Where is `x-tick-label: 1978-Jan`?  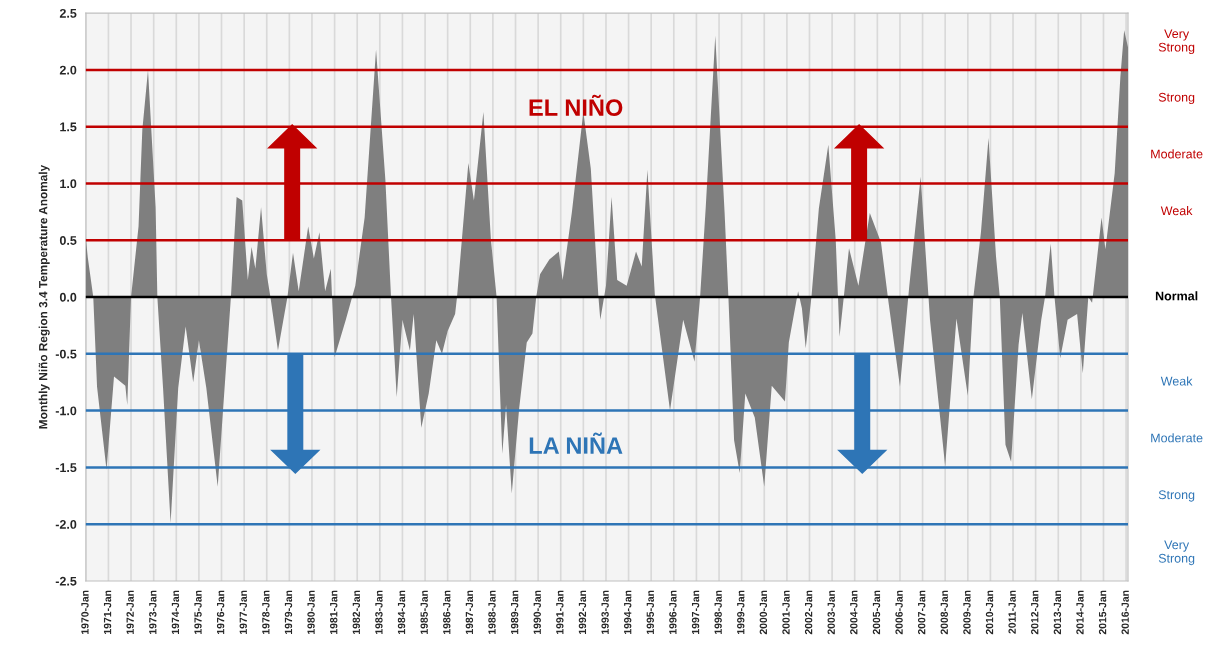
x-tick-label: 1978-Jan is located at coordinates (266, 612).